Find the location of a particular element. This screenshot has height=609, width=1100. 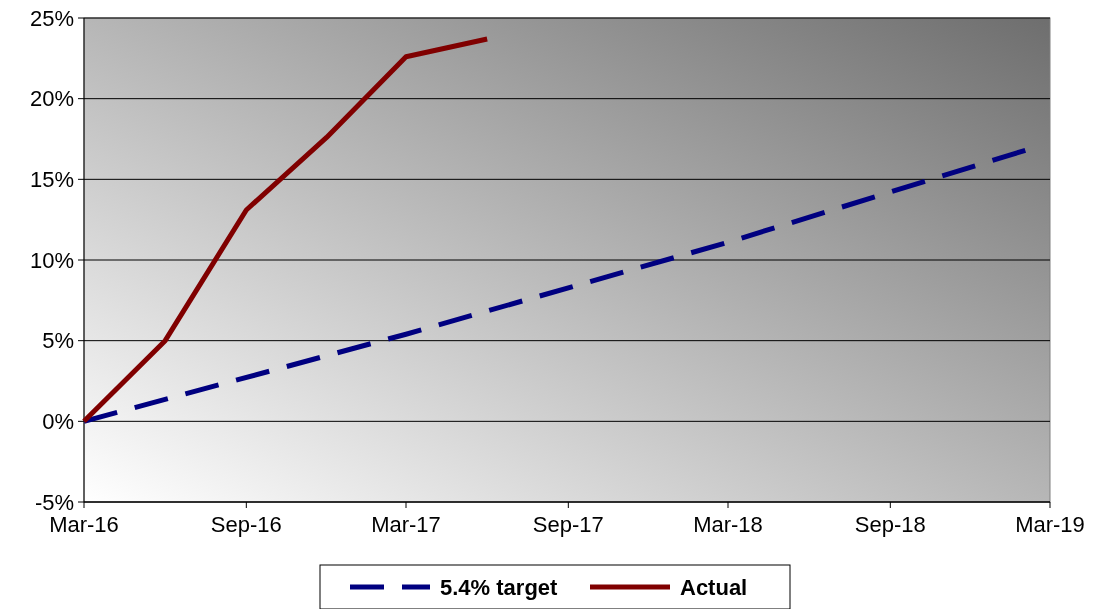

legend-label: Actual is located at coordinates (714, 587).